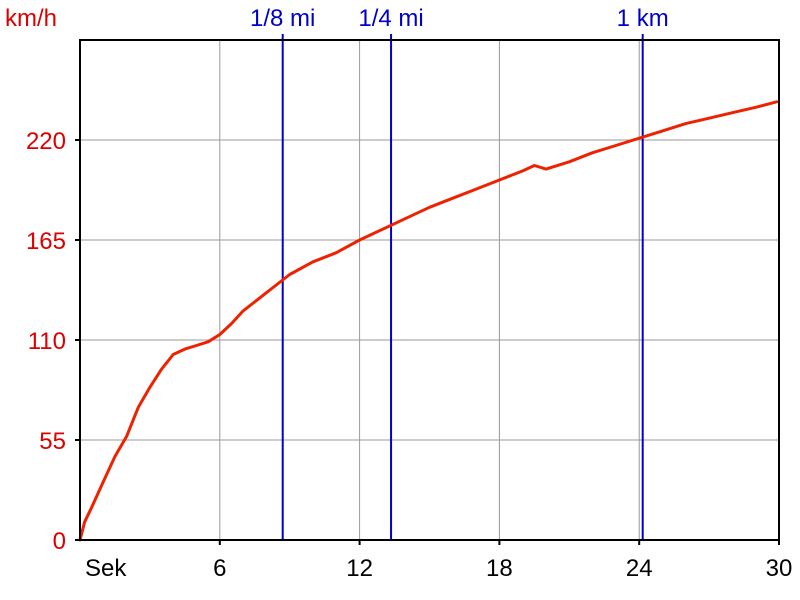 The width and height of the screenshot is (800, 600). Describe the element at coordinates (643, 18) in the screenshot. I see `distance-marker-label: 1 km` at that location.